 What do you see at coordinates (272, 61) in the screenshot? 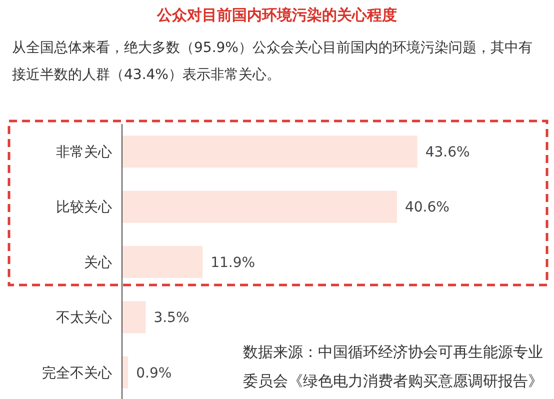
I see `chart-subtitle: 从全国总体来看，绝大多数（95.9%）公众会关心目前国内的环境污染问题，其中有接近半数的人群（43.4%）表示非常关心。` at bounding box center [272, 61].